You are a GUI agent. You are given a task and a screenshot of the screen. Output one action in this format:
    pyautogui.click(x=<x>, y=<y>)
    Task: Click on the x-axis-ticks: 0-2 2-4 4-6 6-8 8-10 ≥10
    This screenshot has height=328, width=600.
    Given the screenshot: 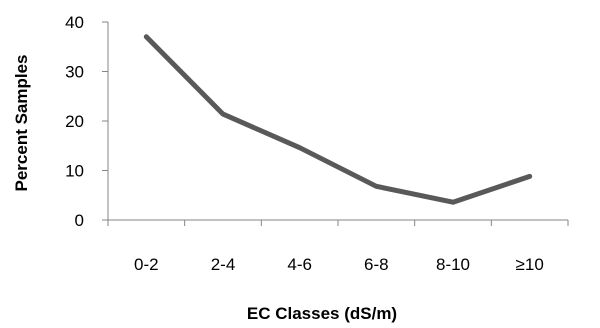 What is the action you would take?
    pyautogui.click(x=338, y=247)
    